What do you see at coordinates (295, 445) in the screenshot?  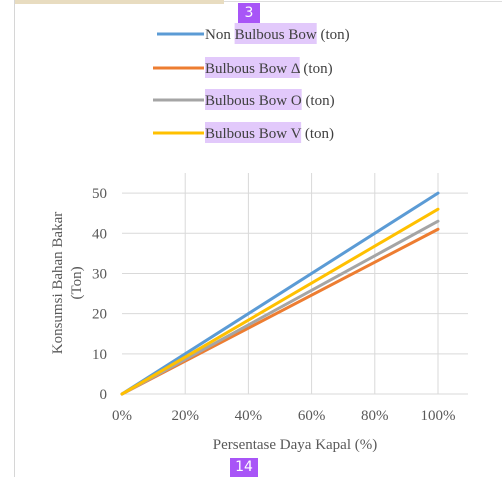 I see `x-axis-title: Persentase Daya Kapal (%)` at bounding box center [295, 445].